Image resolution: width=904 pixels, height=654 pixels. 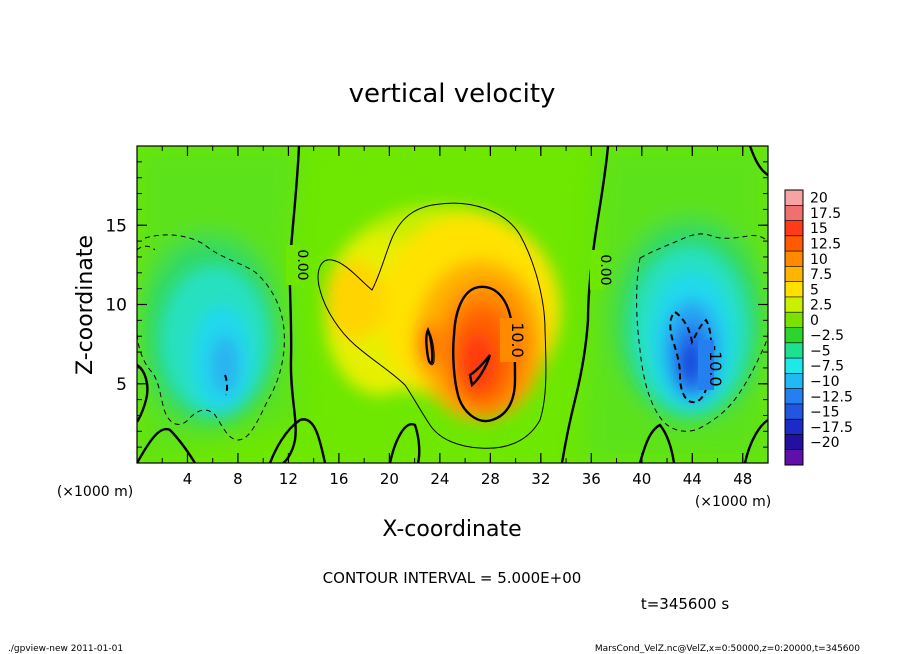 I want to click on contour-label-1: 0.00, so click(x=298, y=265).